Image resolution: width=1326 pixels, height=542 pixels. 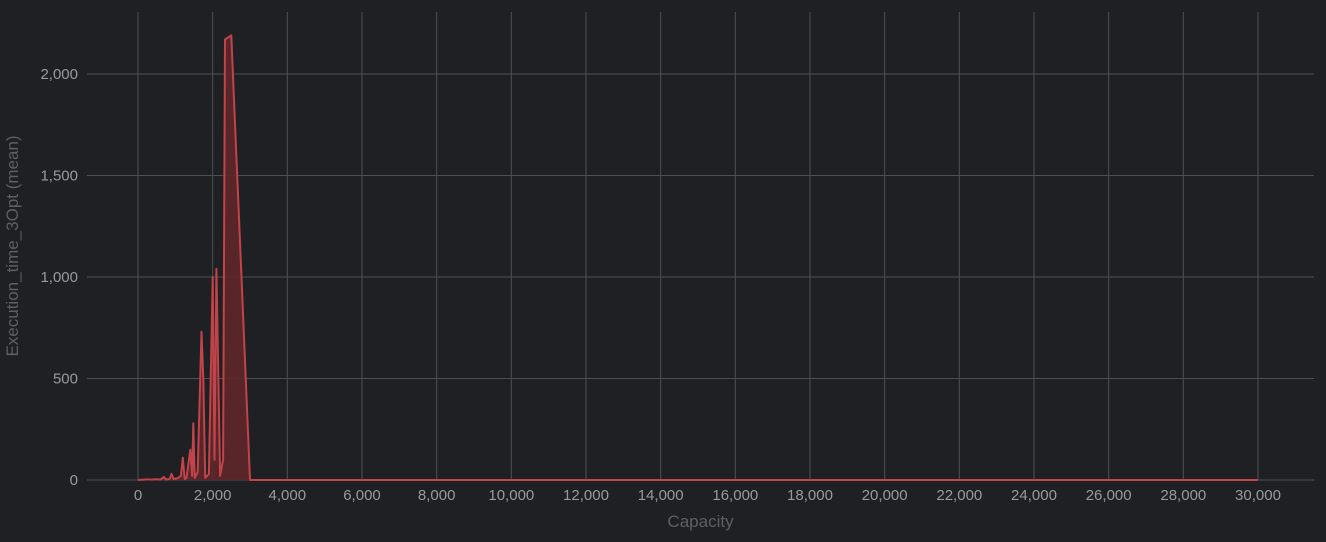 I want to click on x-tick-label: 16,000, so click(x=735, y=495).